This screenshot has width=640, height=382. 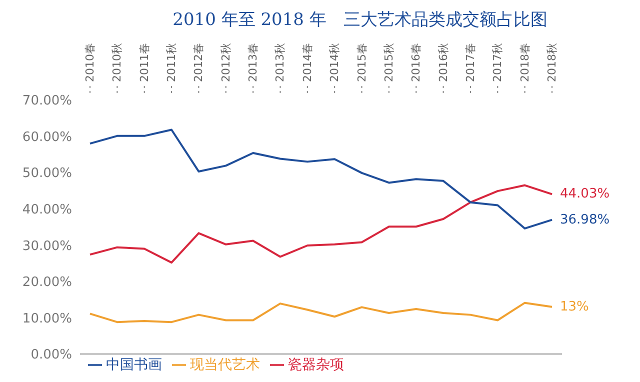 I want to click on y-tick-label: 30.00%, so click(x=47, y=246).